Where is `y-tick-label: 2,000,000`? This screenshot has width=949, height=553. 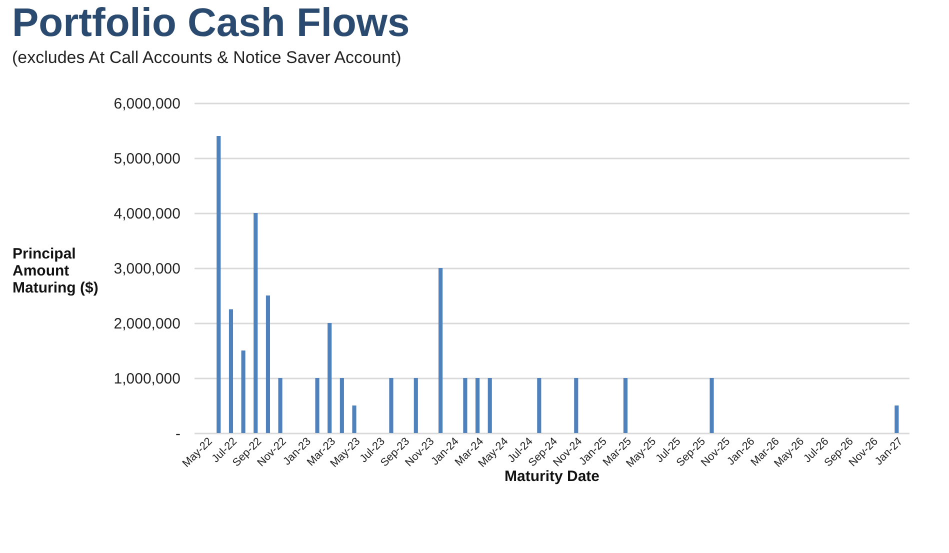
y-tick-label: 2,000,000 is located at coordinates (147, 324).